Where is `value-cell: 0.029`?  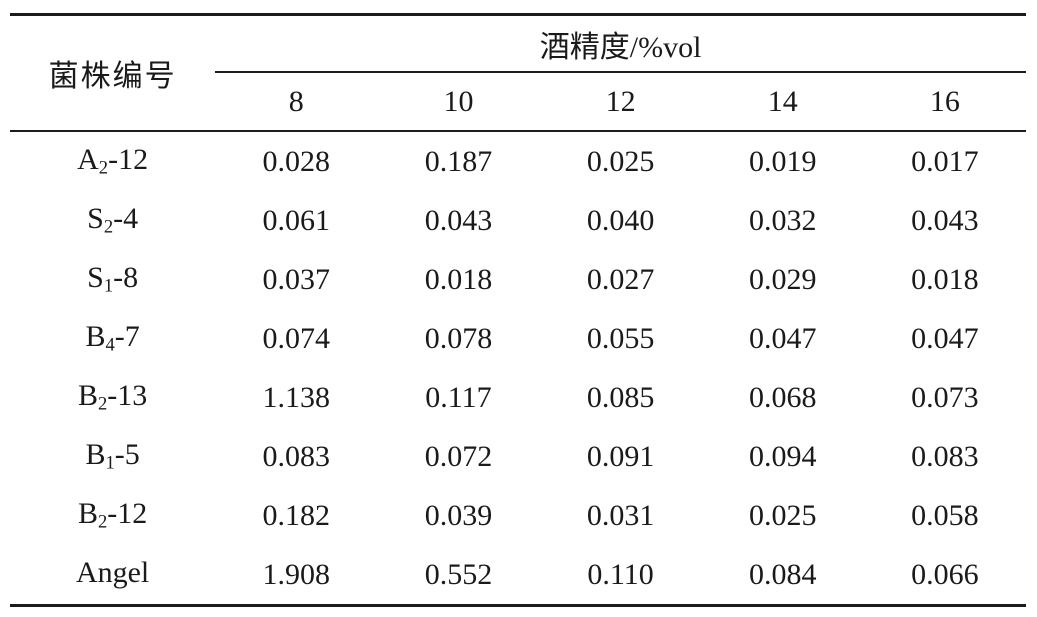 value-cell: 0.029 is located at coordinates (782, 279).